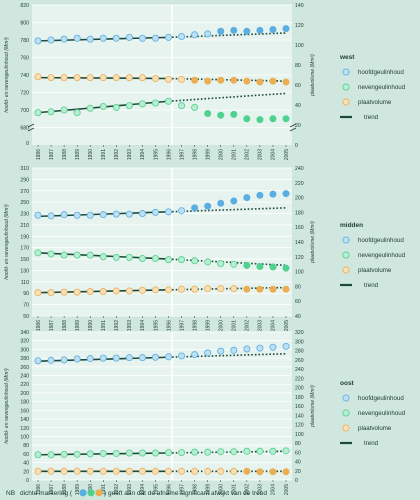 This screenshot has width=420, height=500. What do you see at coordinates (27, 481) in the screenshot?
I see `y-tick-label: 0` at bounding box center [27, 481].